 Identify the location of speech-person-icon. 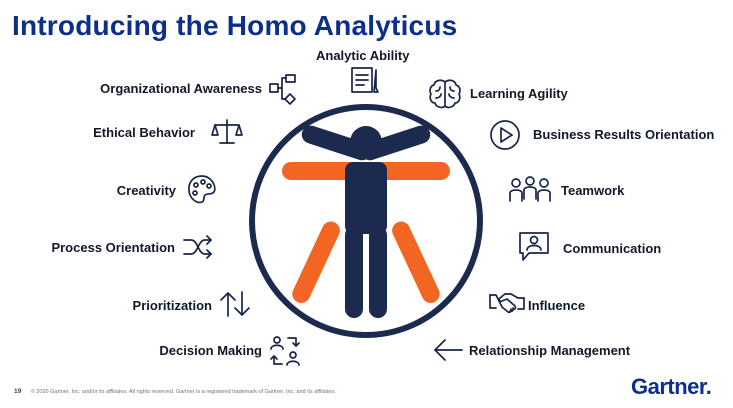
(534, 247).